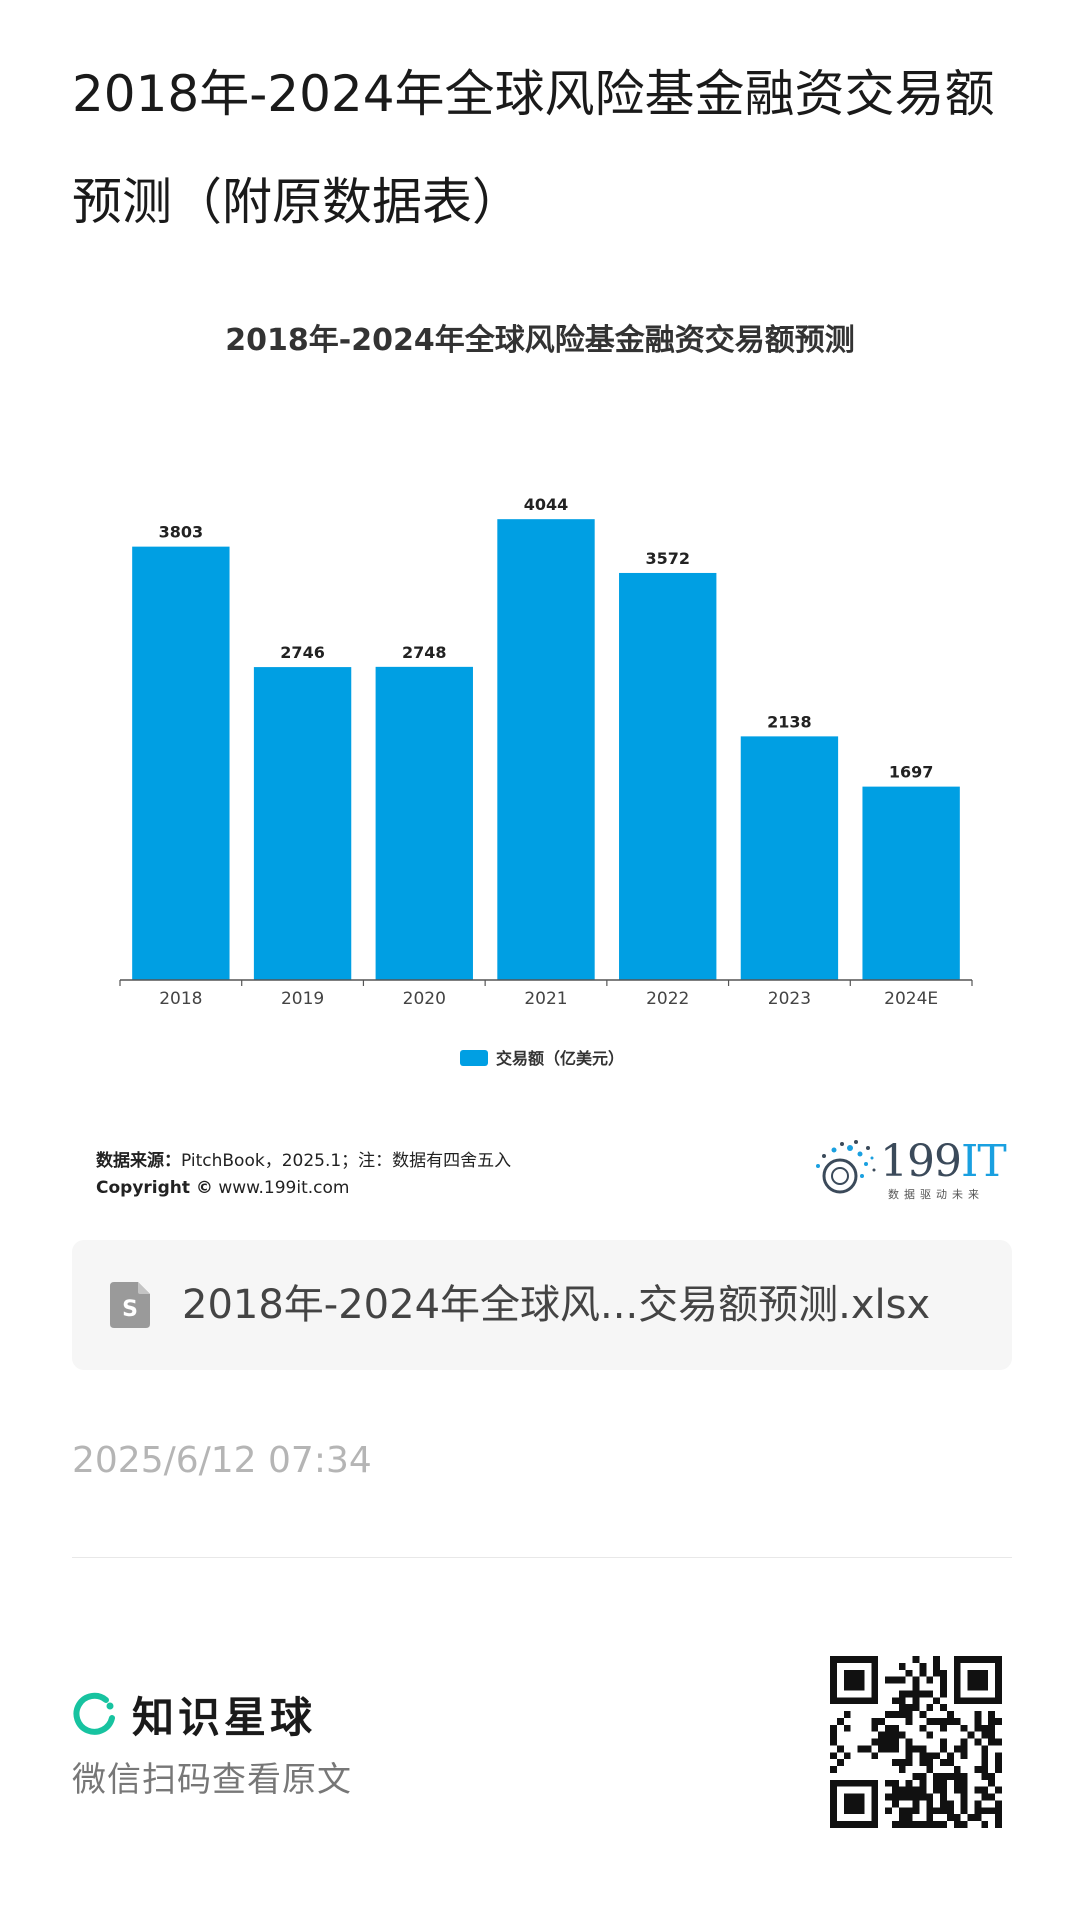 Image resolution: width=1080 pixels, height=1922 pixels. What do you see at coordinates (936, 1194) in the screenshot?
I see `logo-tagline: 数据驱动未来` at bounding box center [936, 1194].